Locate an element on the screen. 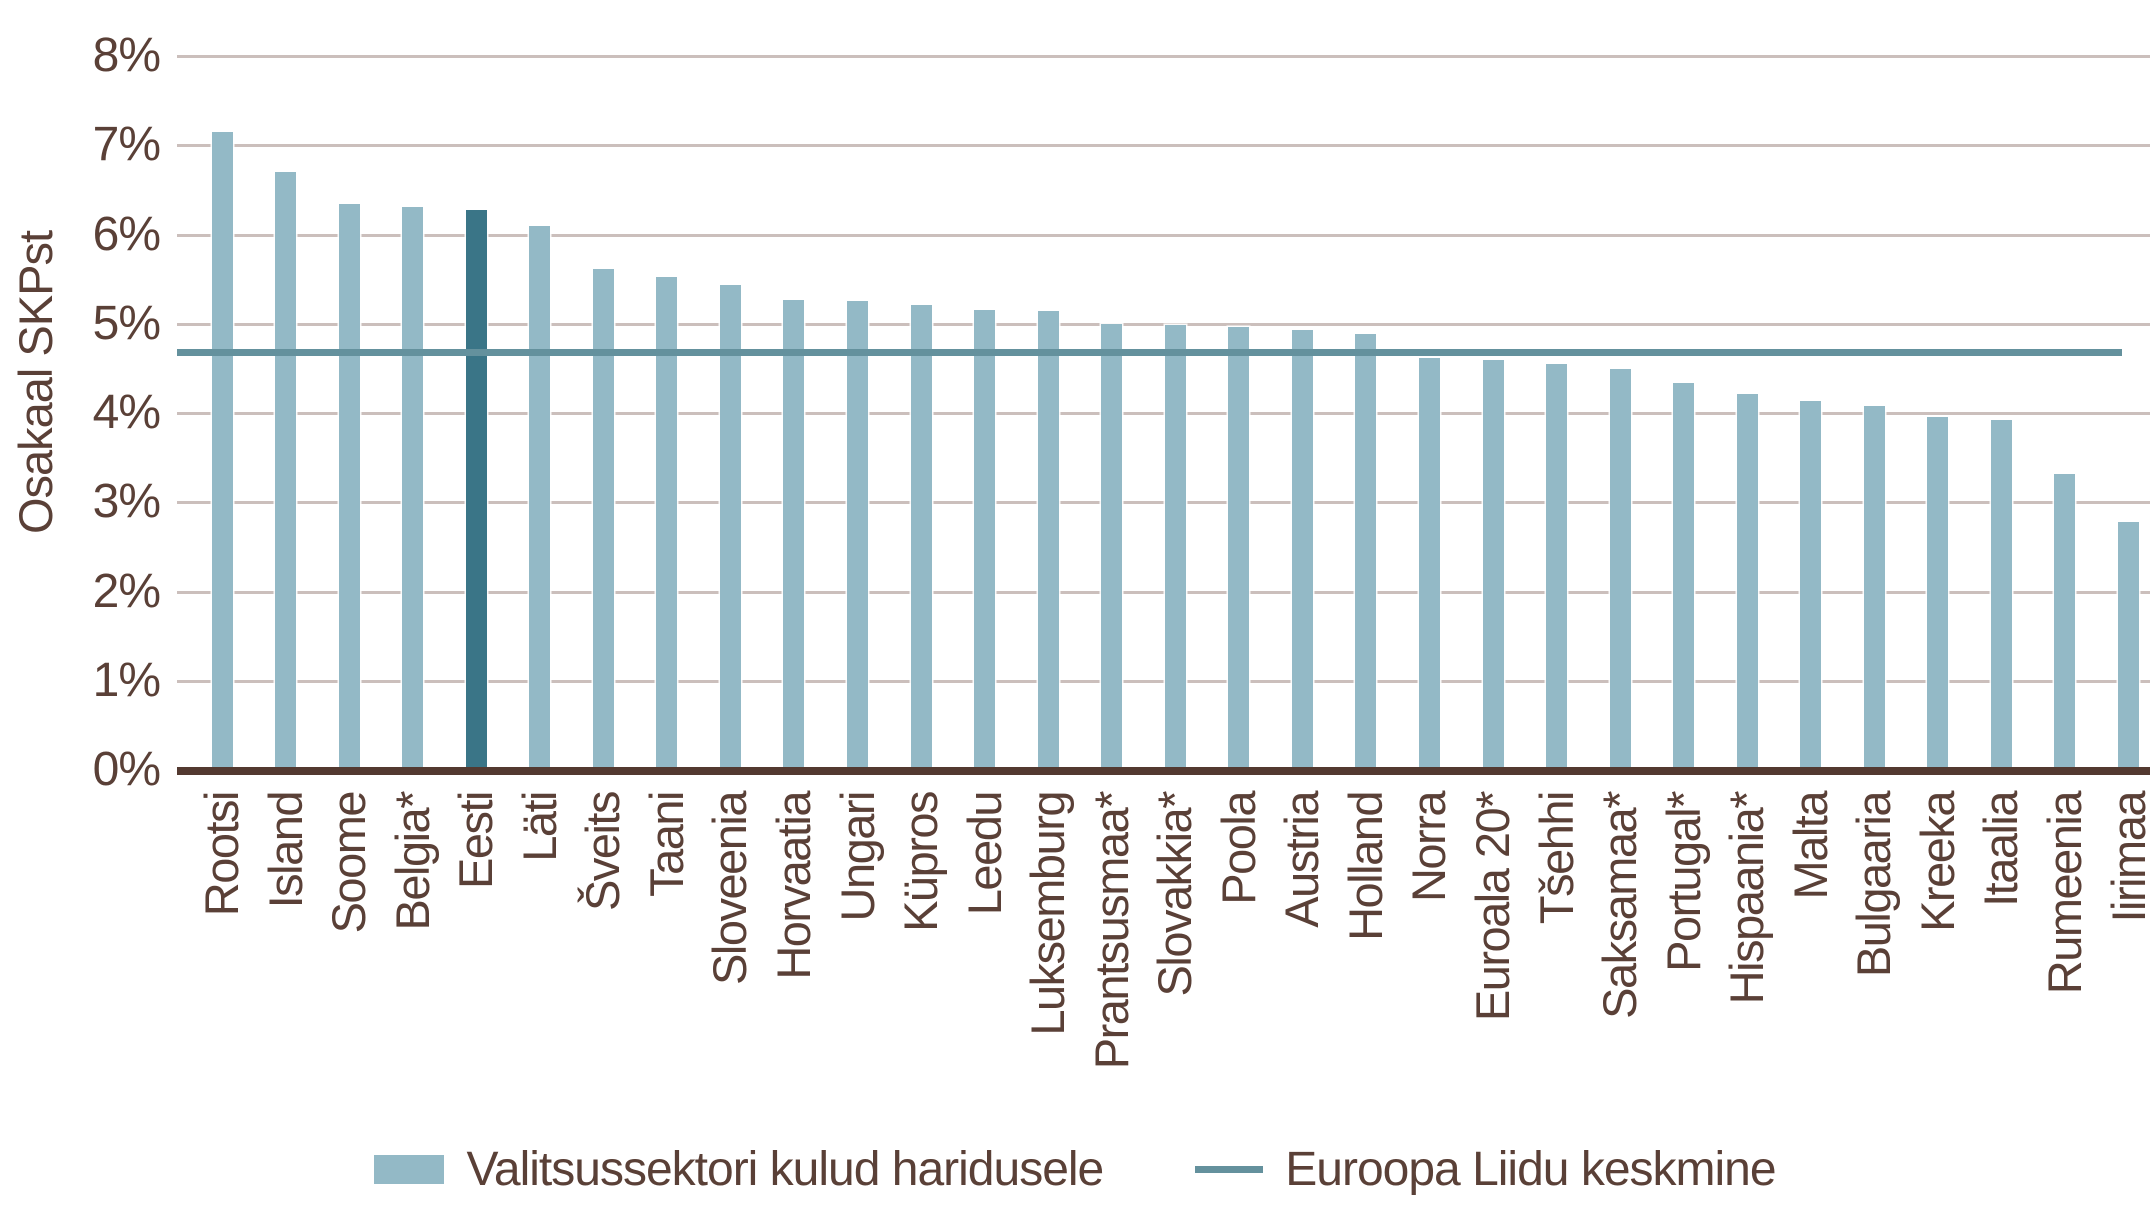 The height and width of the screenshot is (1225, 2150). x-label-Iirimaa: Iirimaa is located at coordinates (2126, 857).